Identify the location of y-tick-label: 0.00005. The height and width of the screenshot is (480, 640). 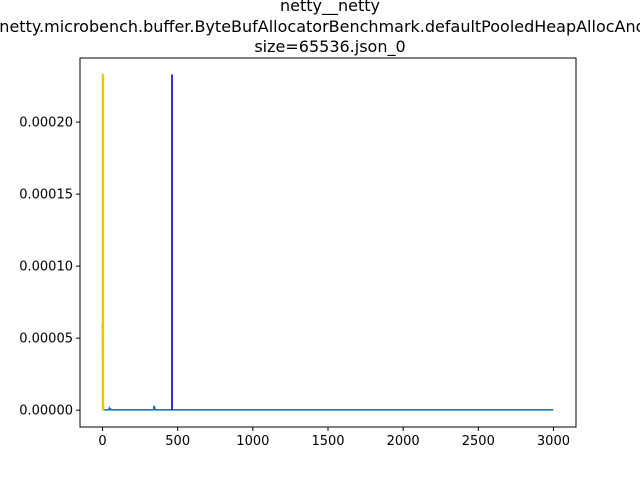
(46, 339).